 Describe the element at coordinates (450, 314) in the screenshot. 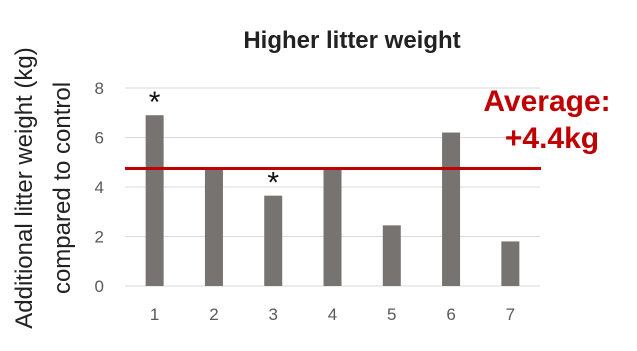

I see `x-tick-label: 6` at that location.